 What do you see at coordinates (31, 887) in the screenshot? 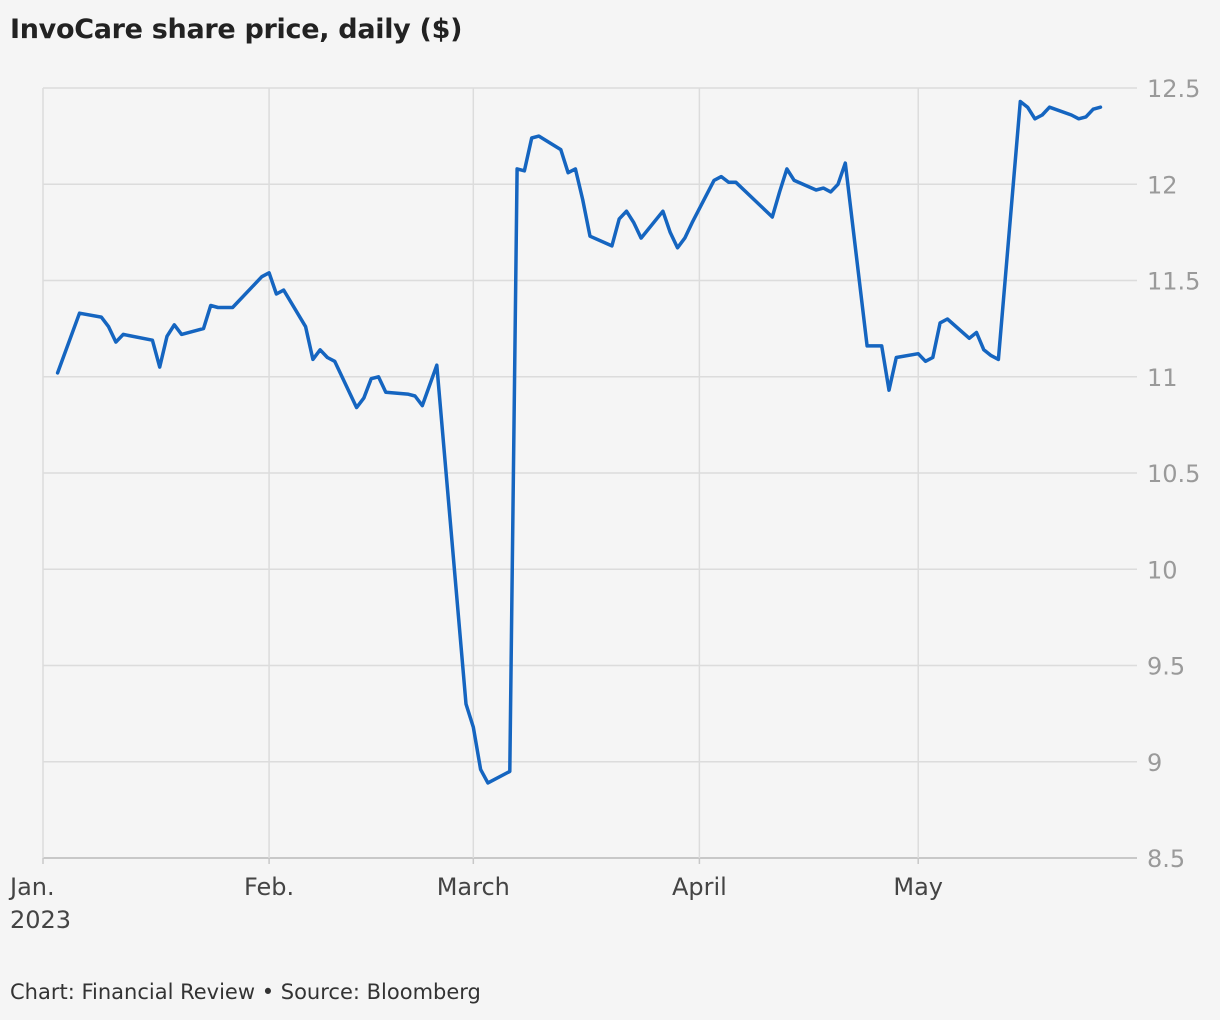
I see `x-tick-label: Jan.` at bounding box center [31, 887].